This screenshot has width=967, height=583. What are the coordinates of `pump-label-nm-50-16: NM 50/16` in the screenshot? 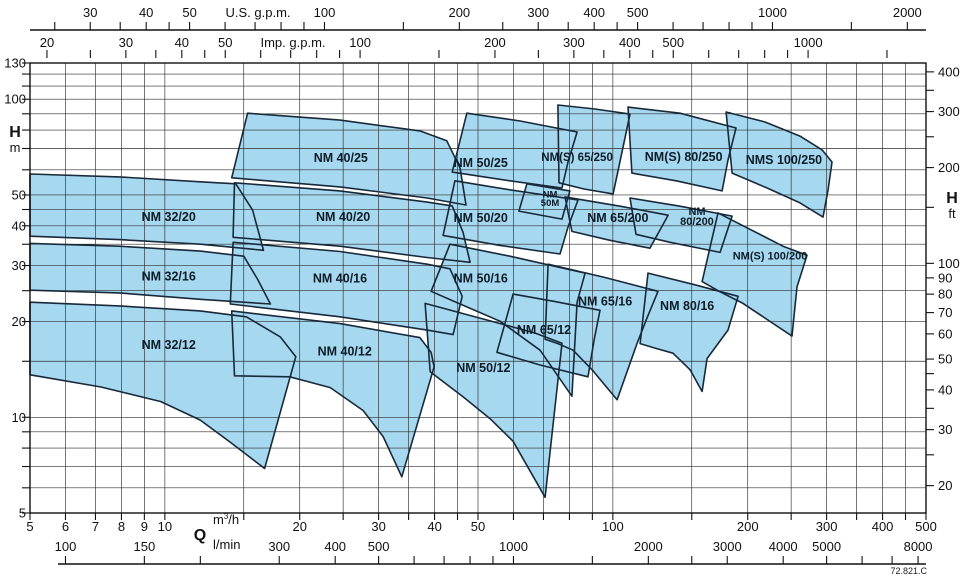 It's located at (481, 279).